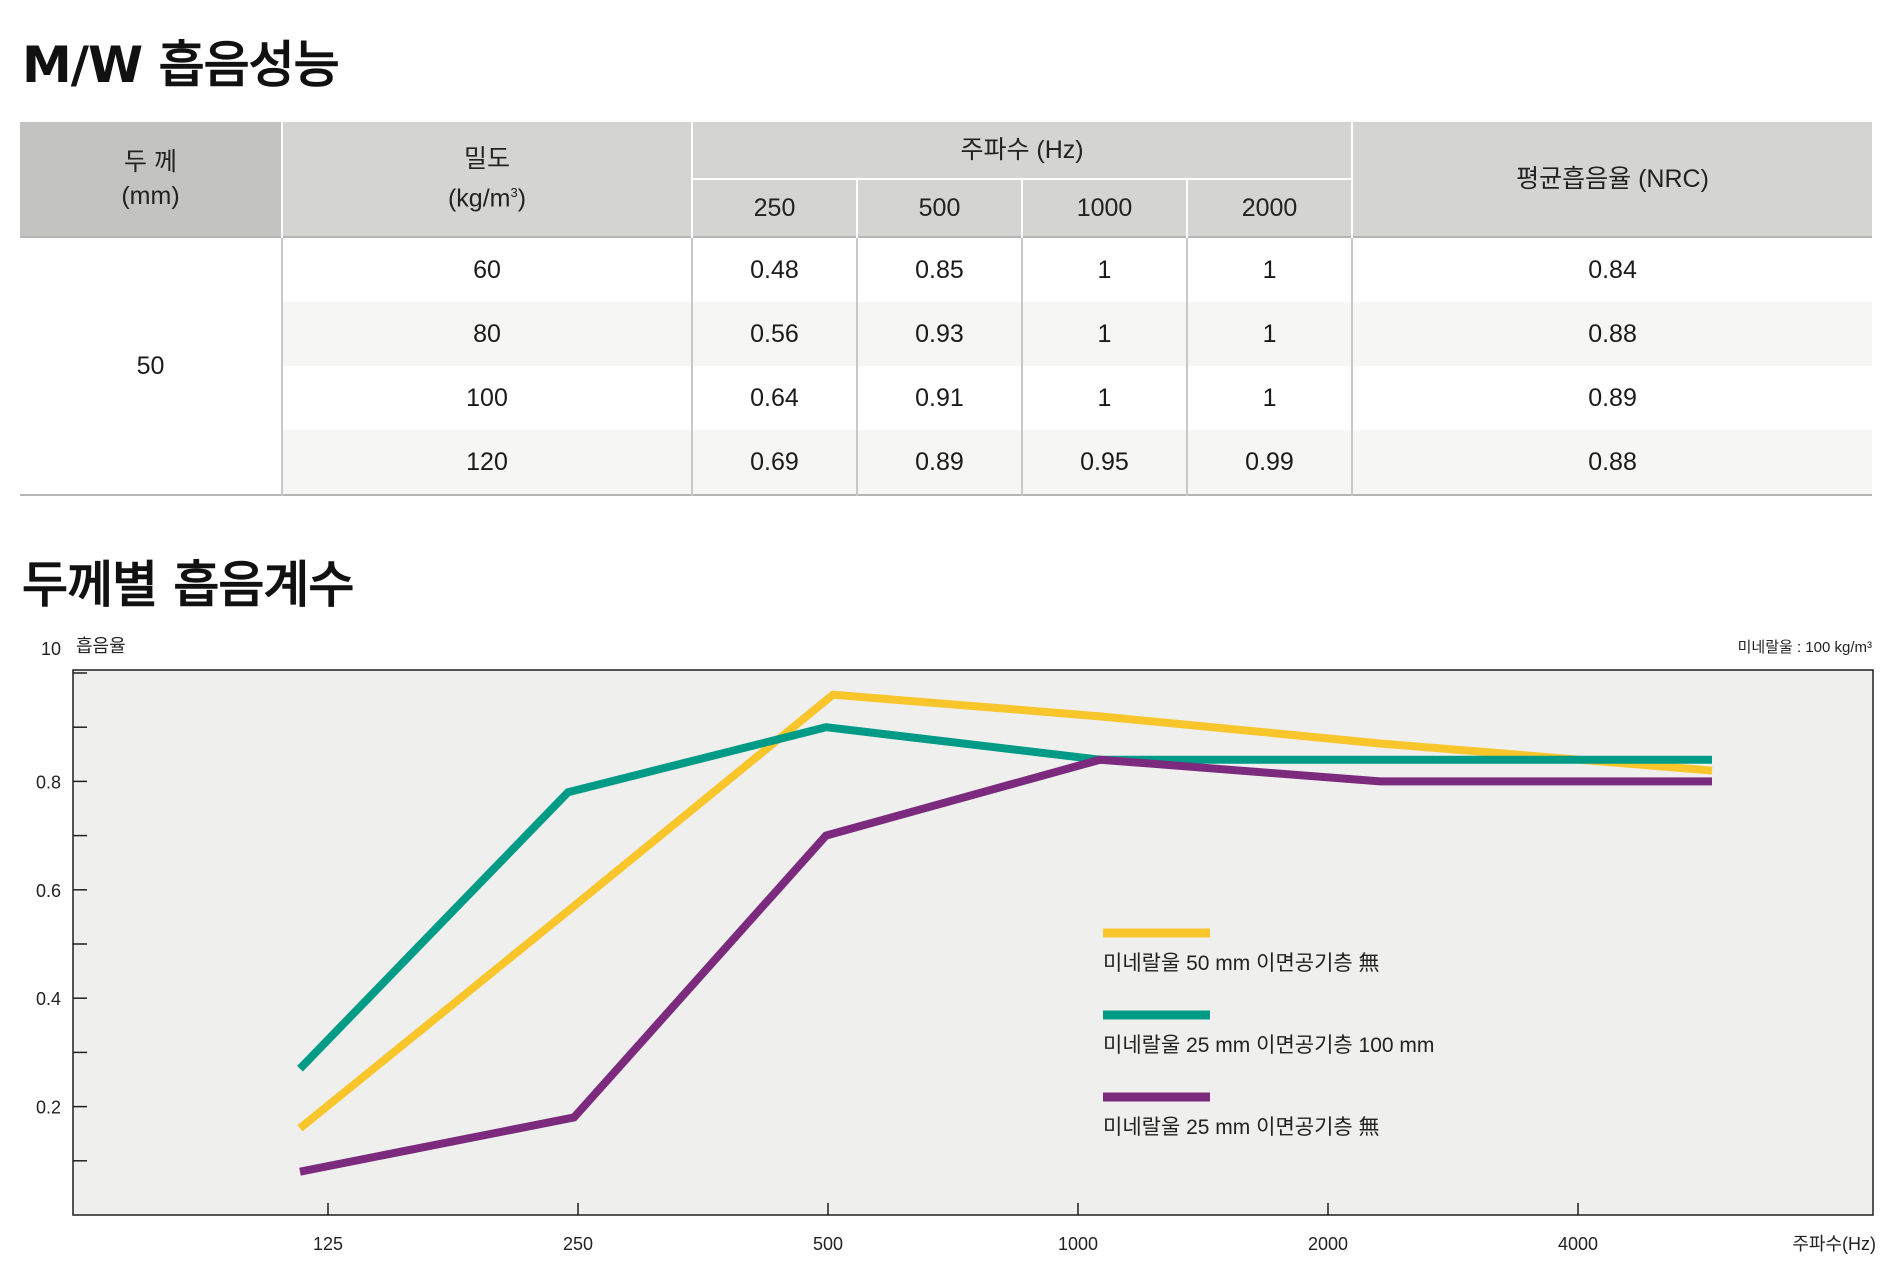 This screenshot has height=1284, width=1896. I want to click on value-cell: 0.69, so click(775, 462).